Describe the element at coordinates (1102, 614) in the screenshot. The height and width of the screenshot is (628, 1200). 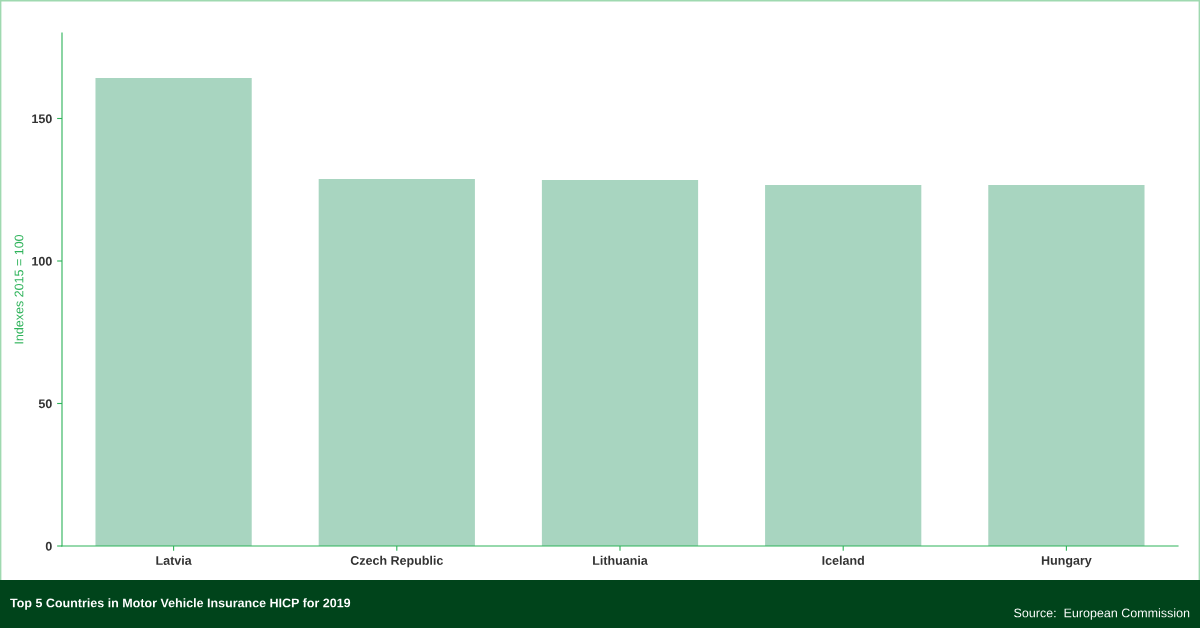
I see `source-note: Source: European Commission` at that location.